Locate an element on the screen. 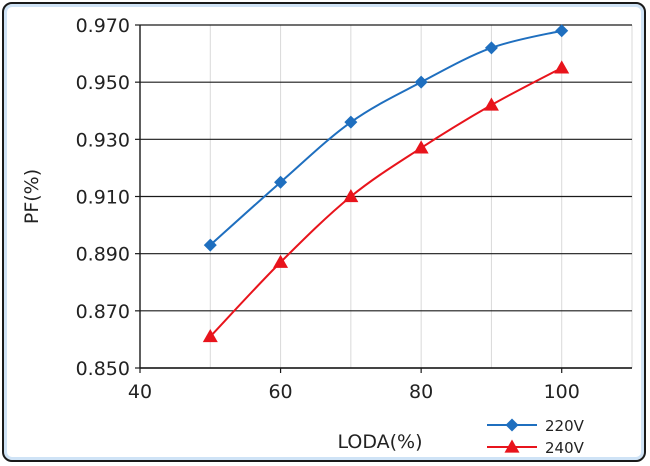  y-tick-label: 0.970 is located at coordinates (103, 26).